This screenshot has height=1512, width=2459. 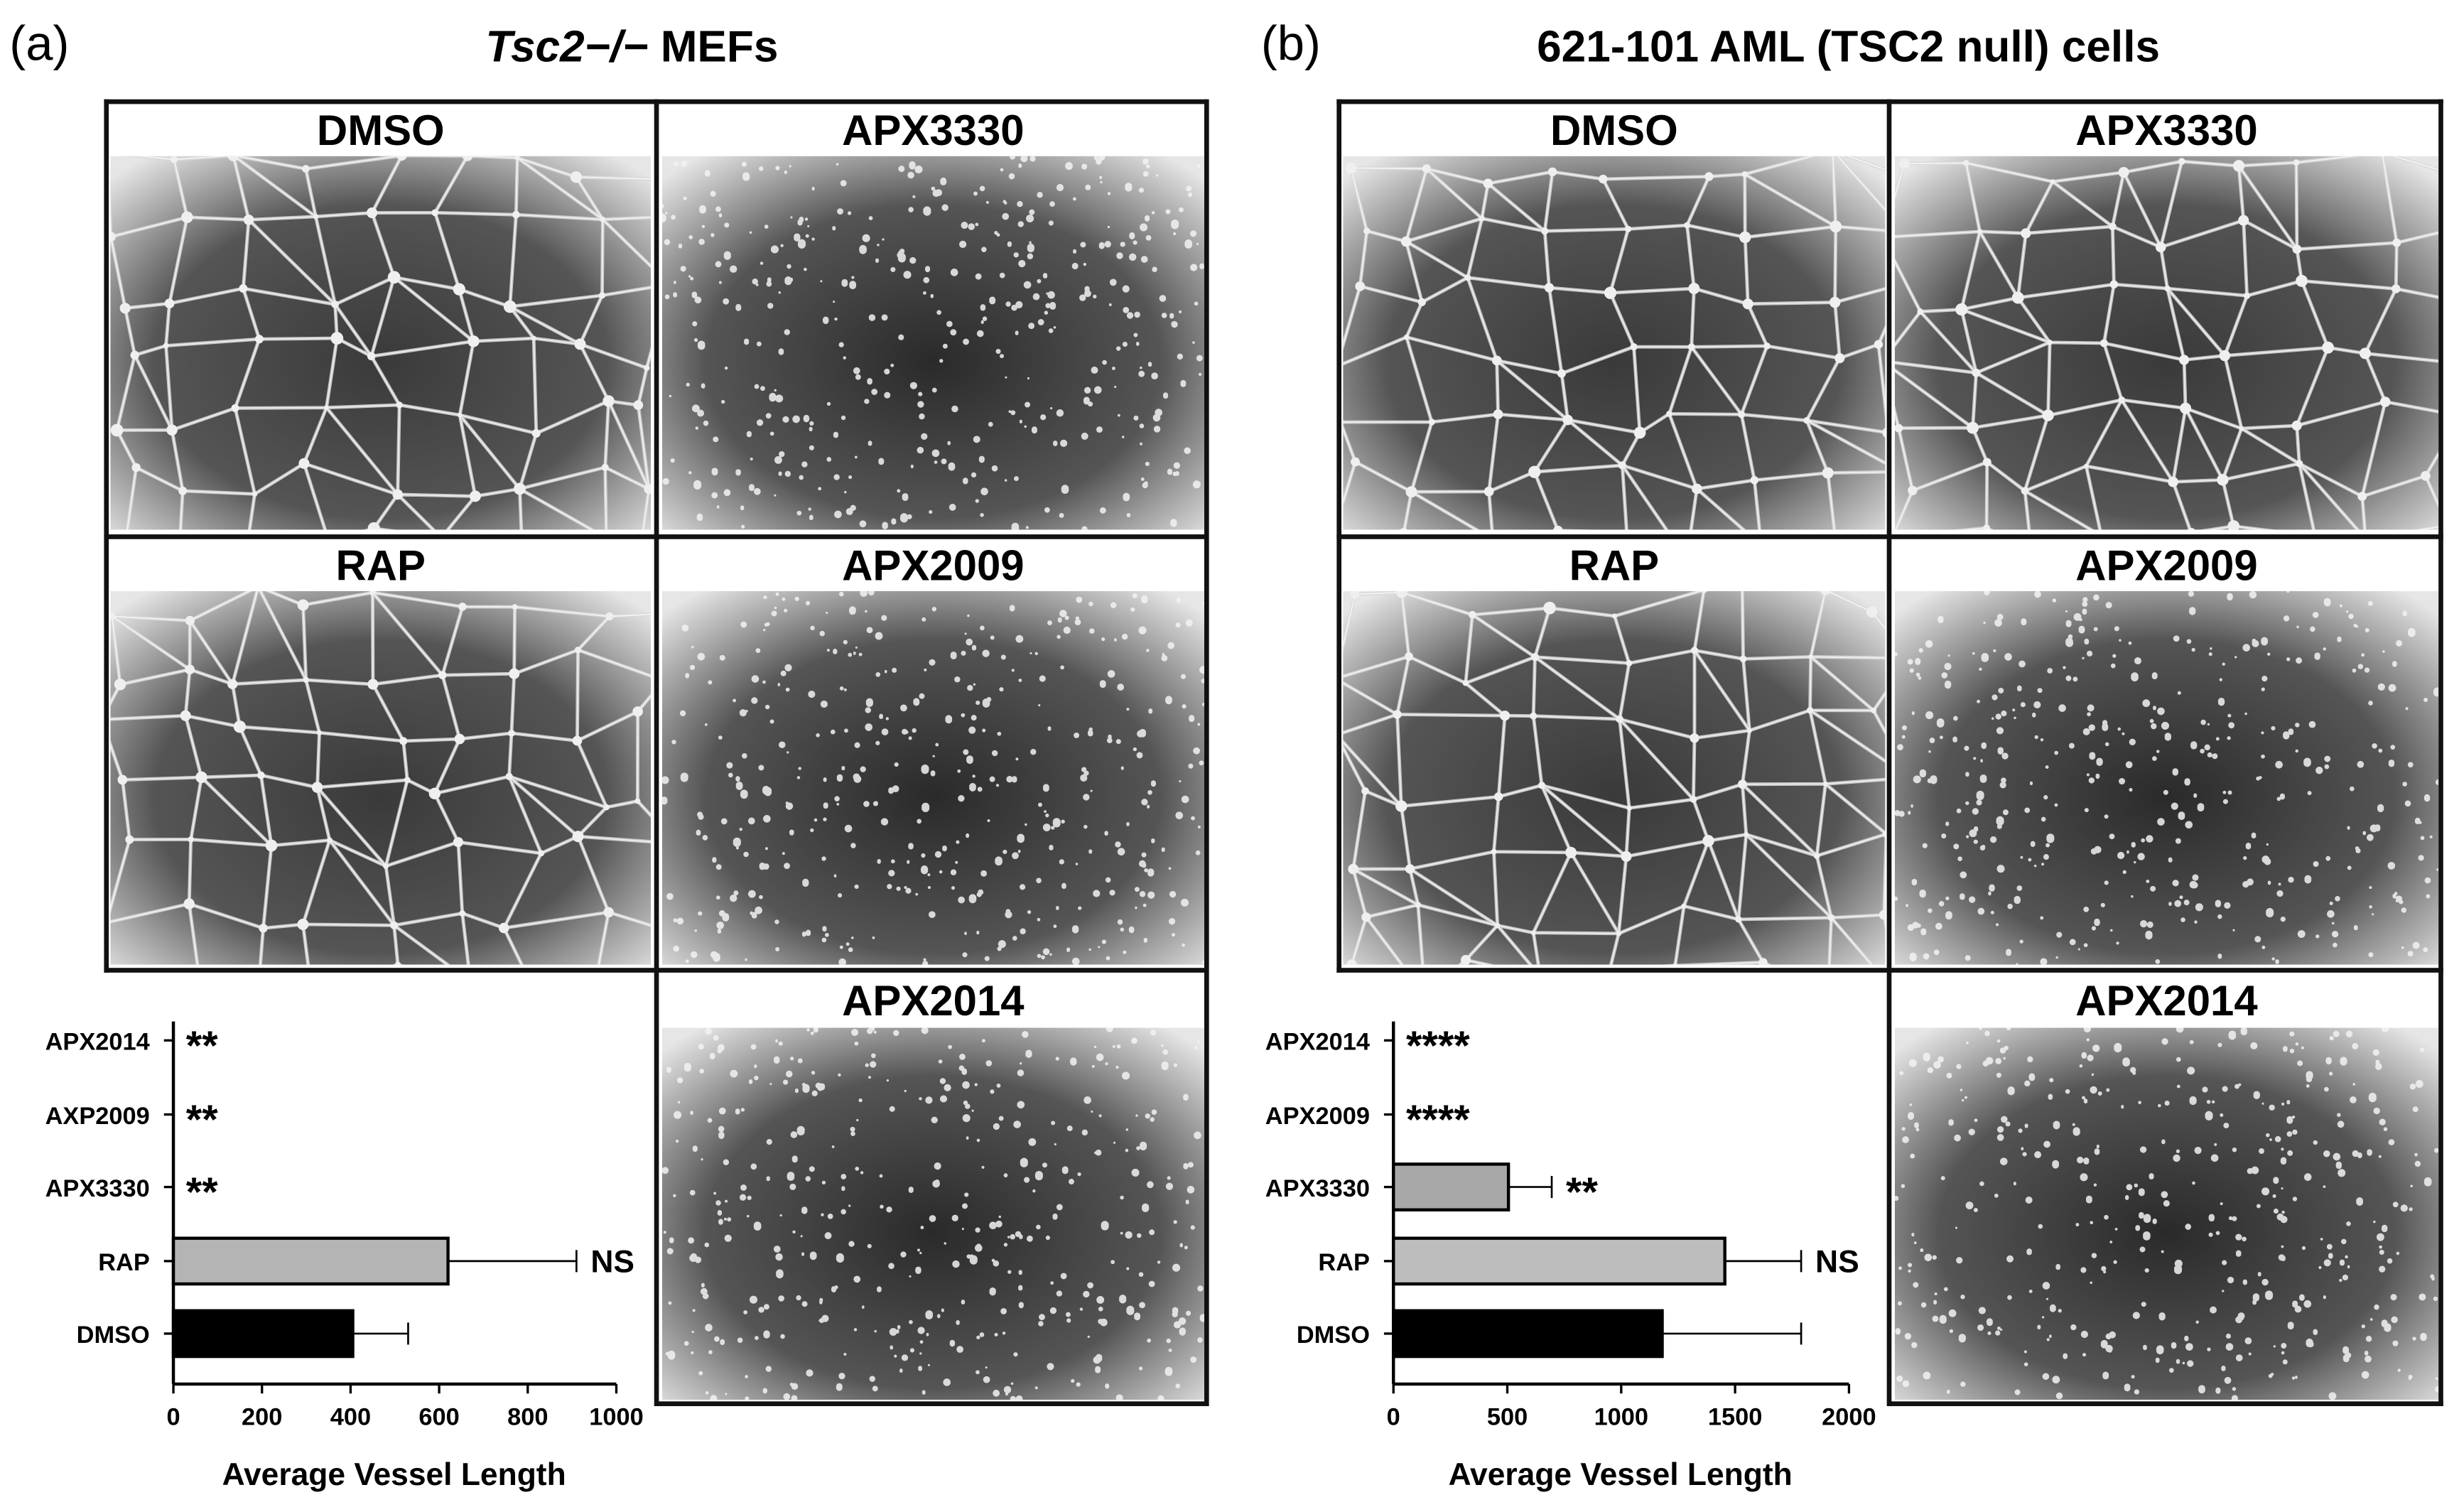 I want to click on category-label: APX3330, so click(x=1317, y=1188).